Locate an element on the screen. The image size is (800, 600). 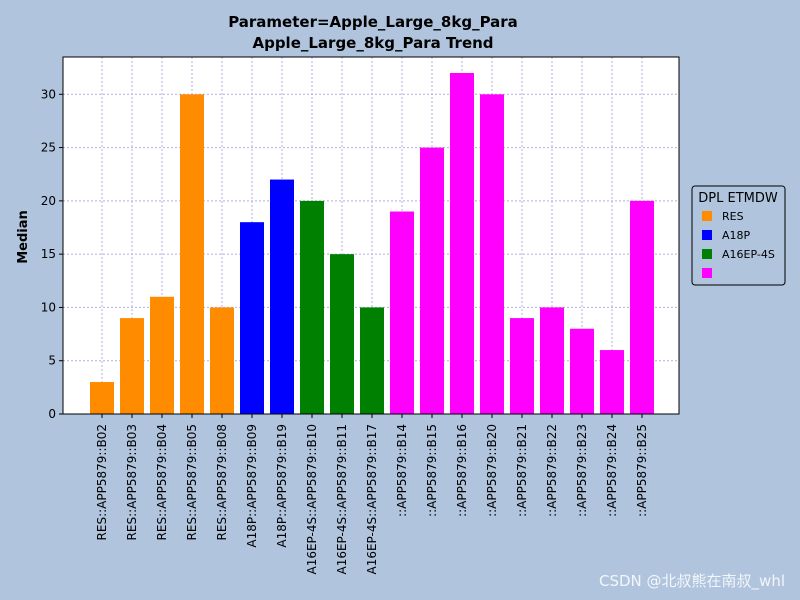
x-tick-label: ::APP5879::B23 is located at coordinates (582, 470).